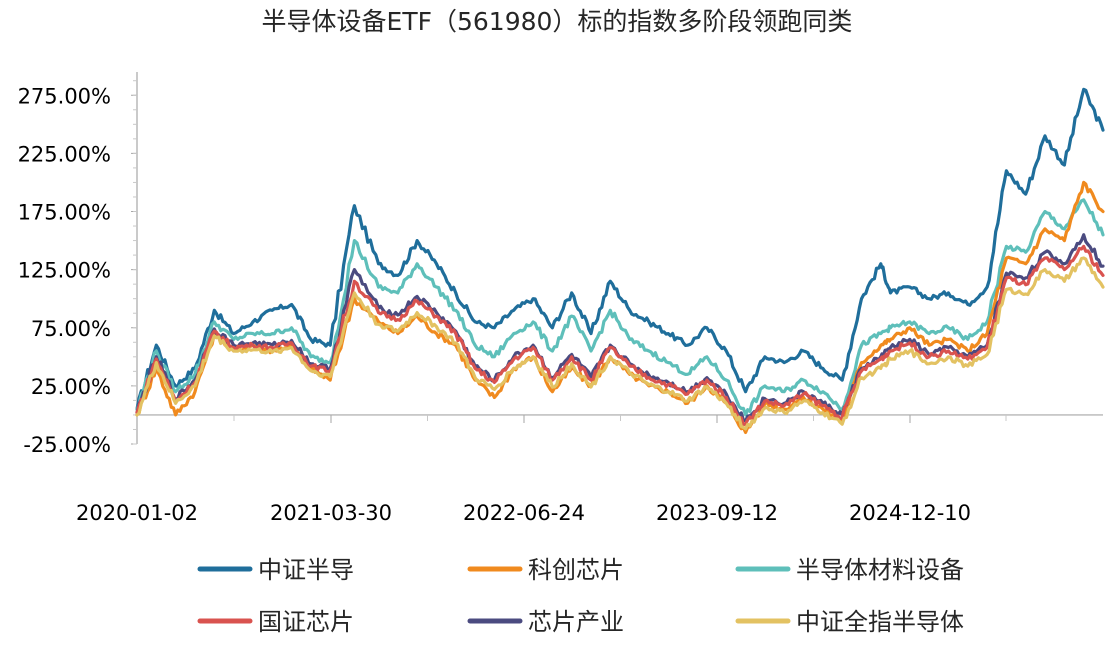  Describe the element at coordinates (137, 513) in the screenshot. I see `x-tick-label: 2020-01-02` at that location.